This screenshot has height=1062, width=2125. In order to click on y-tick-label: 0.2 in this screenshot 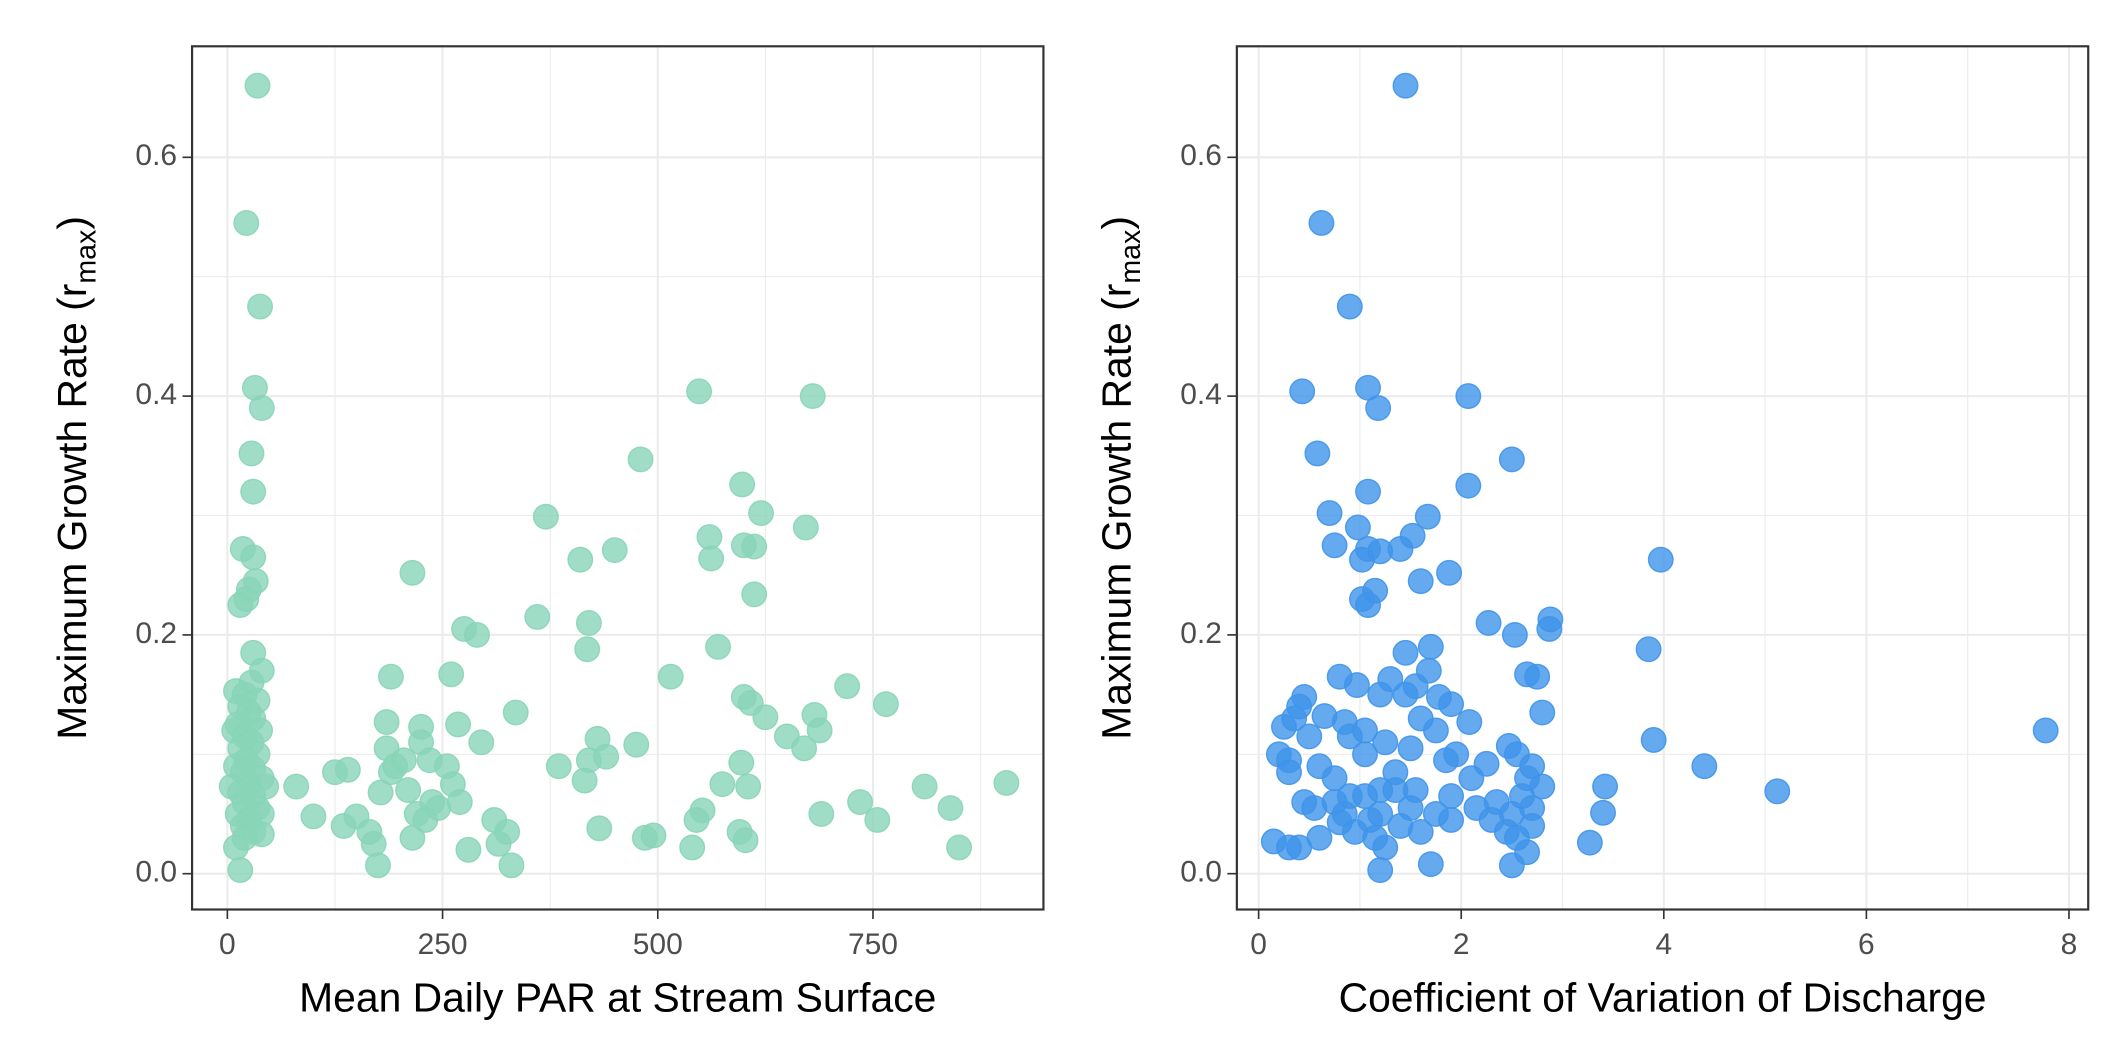, I will do `click(156, 633)`.